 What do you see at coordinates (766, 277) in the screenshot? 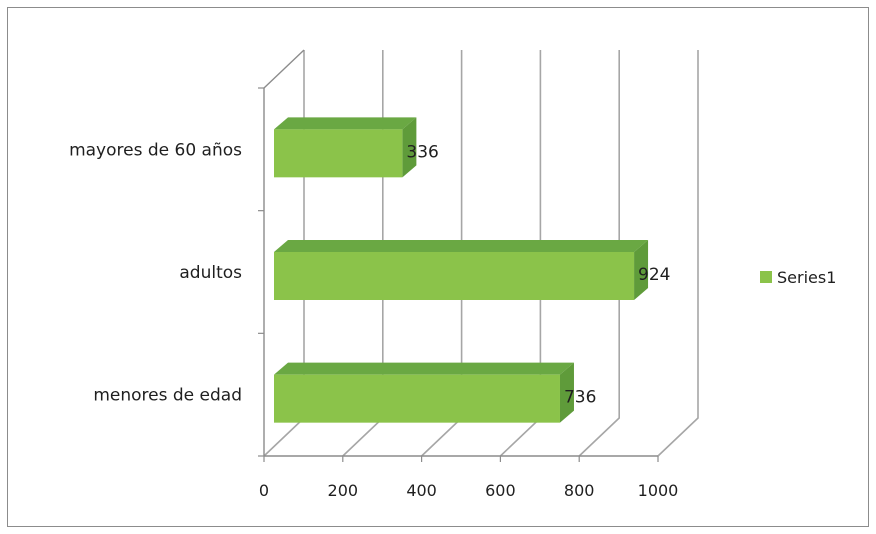
I see `legend-swatch` at bounding box center [766, 277].